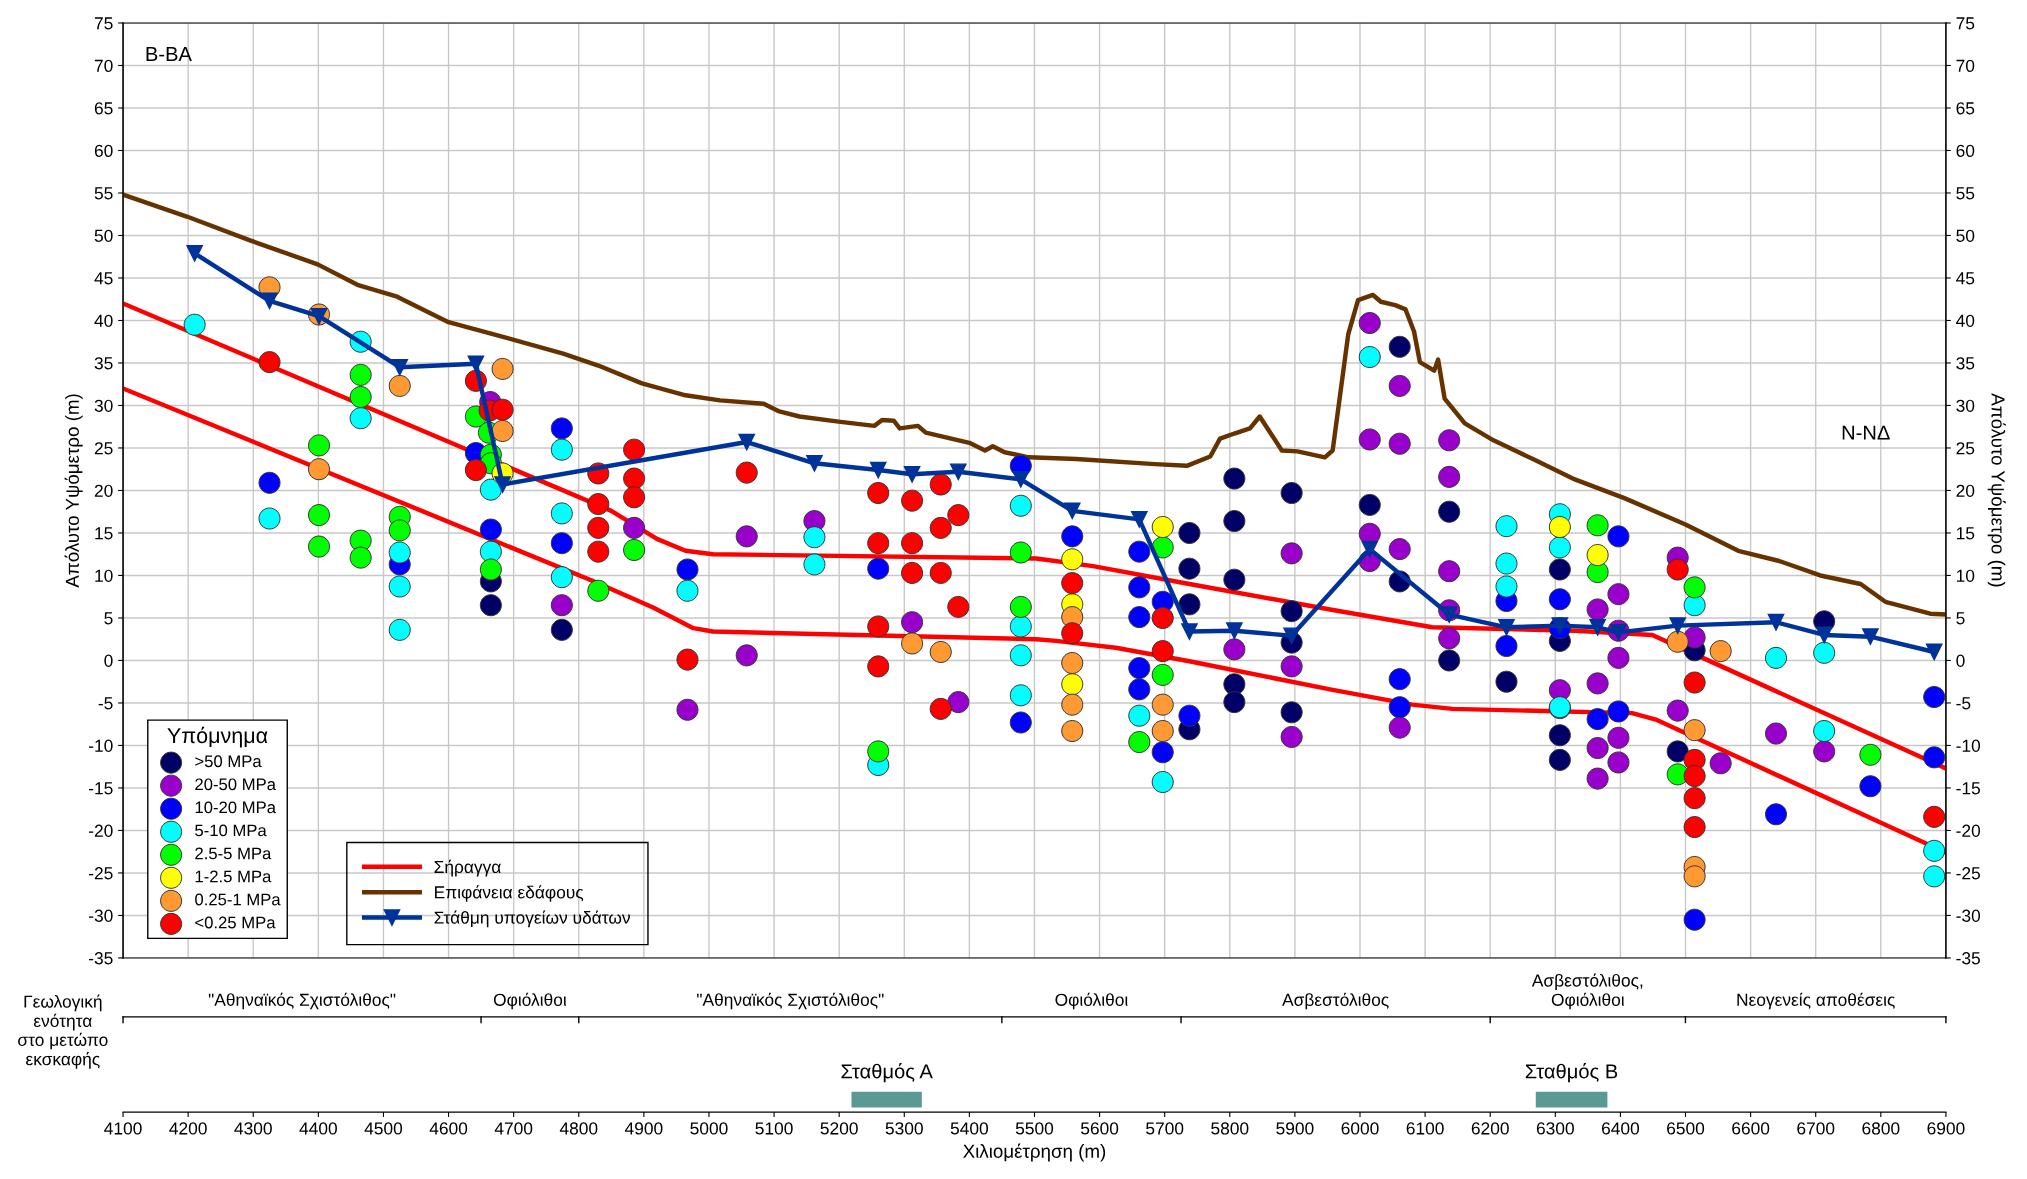 This screenshot has height=1179, width=2027. What do you see at coordinates (1165, 1128) in the screenshot?
I see `x-tick-label: 5700` at bounding box center [1165, 1128].